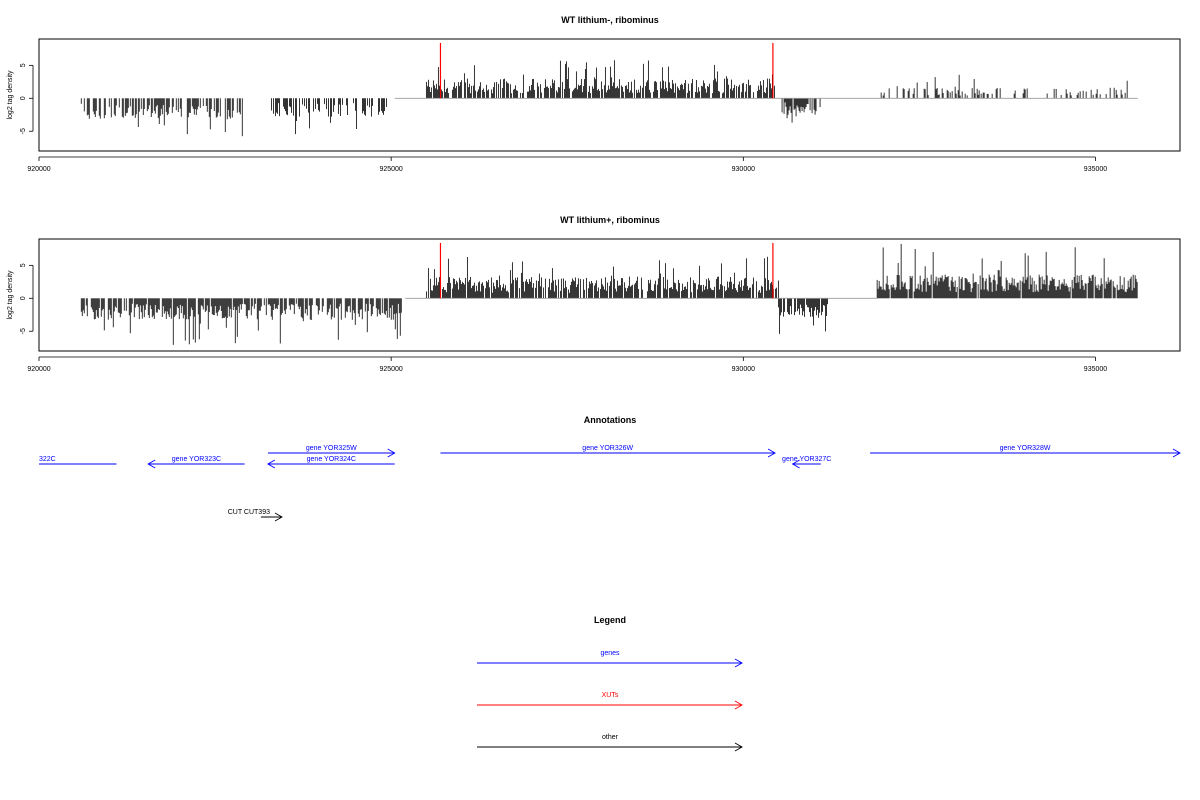 The height and width of the screenshot is (800, 1200). Describe the element at coordinates (610, 659) in the screenshot. I see `legend-item: genes` at that location.